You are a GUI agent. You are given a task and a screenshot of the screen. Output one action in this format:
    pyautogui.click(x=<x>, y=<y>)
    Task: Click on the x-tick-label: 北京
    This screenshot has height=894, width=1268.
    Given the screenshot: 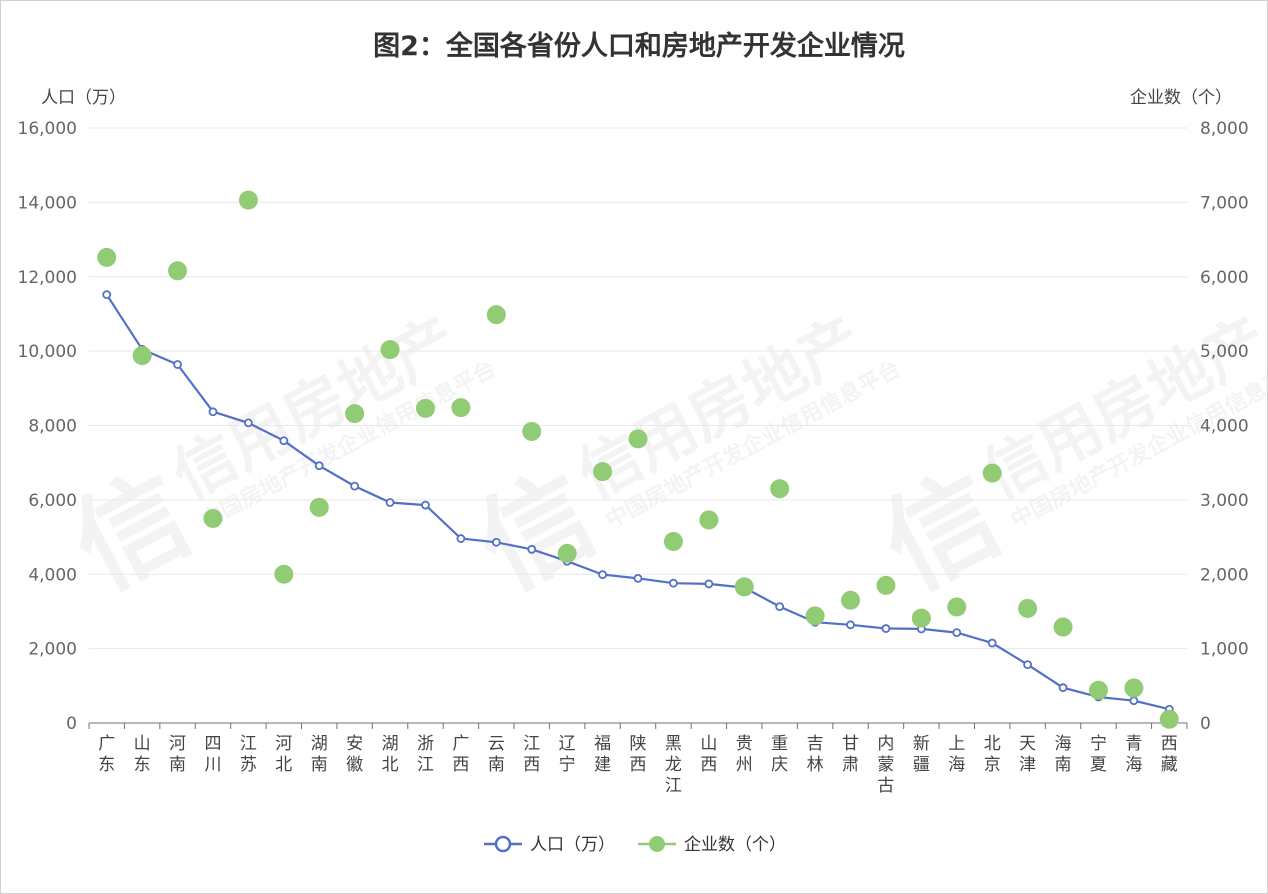 What is the action you would take?
    pyautogui.click(x=992, y=754)
    